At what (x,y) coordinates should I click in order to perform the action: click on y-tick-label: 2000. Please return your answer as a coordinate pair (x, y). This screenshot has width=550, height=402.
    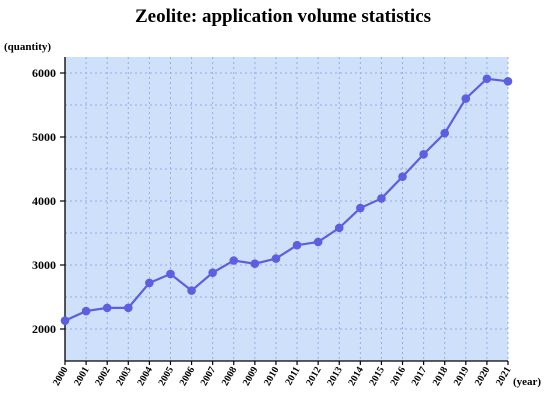
    Looking at the image, I should click on (44, 329).